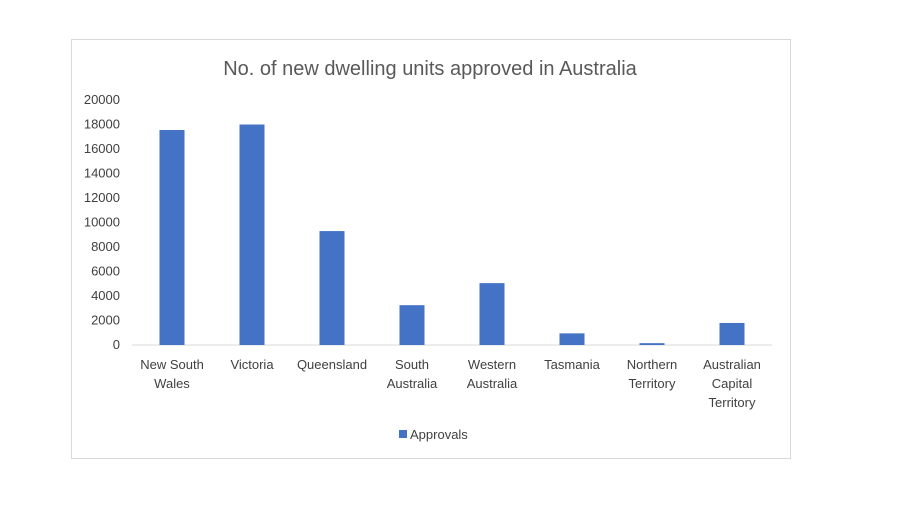 The width and height of the screenshot is (898, 532). I want to click on y-tick-label: 20000, so click(102, 99).